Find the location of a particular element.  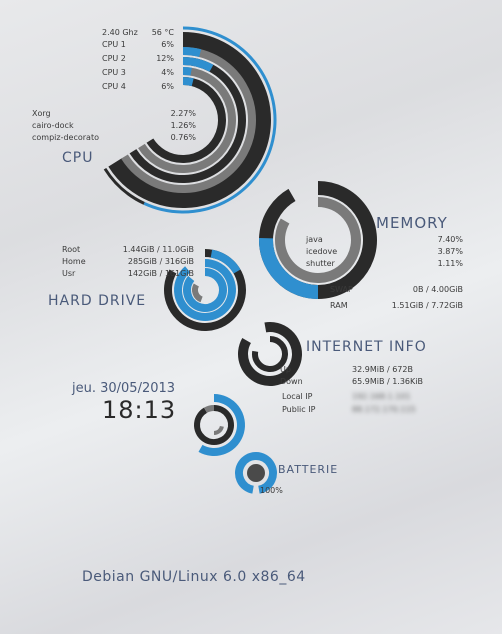

disk-mount-label: Home is located at coordinates (74, 261).